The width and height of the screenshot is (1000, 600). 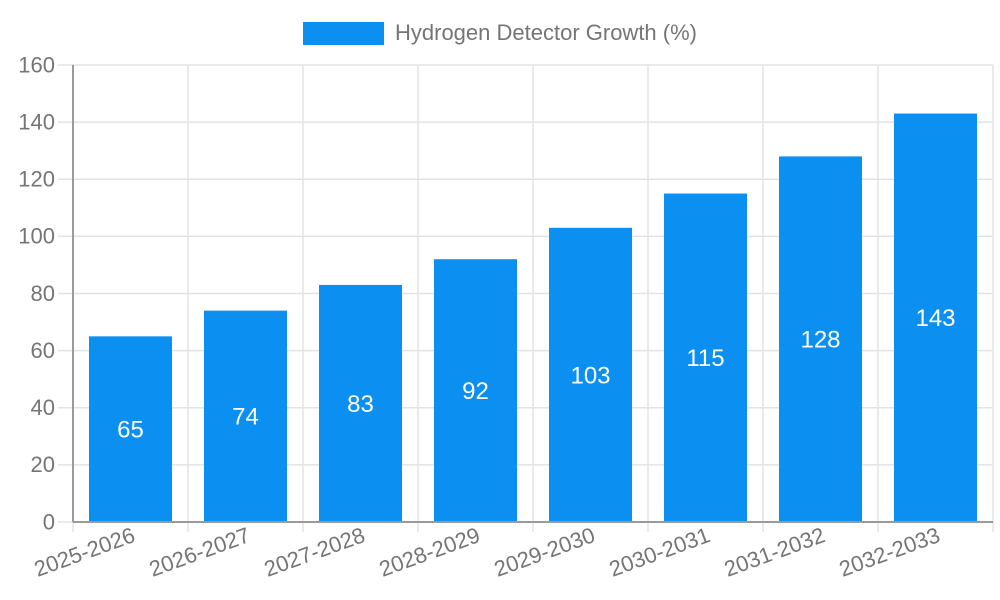 What do you see at coordinates (43, 407) in the screenshot?
I see `y-tick-label: 40` at bounding box center [43, 407].